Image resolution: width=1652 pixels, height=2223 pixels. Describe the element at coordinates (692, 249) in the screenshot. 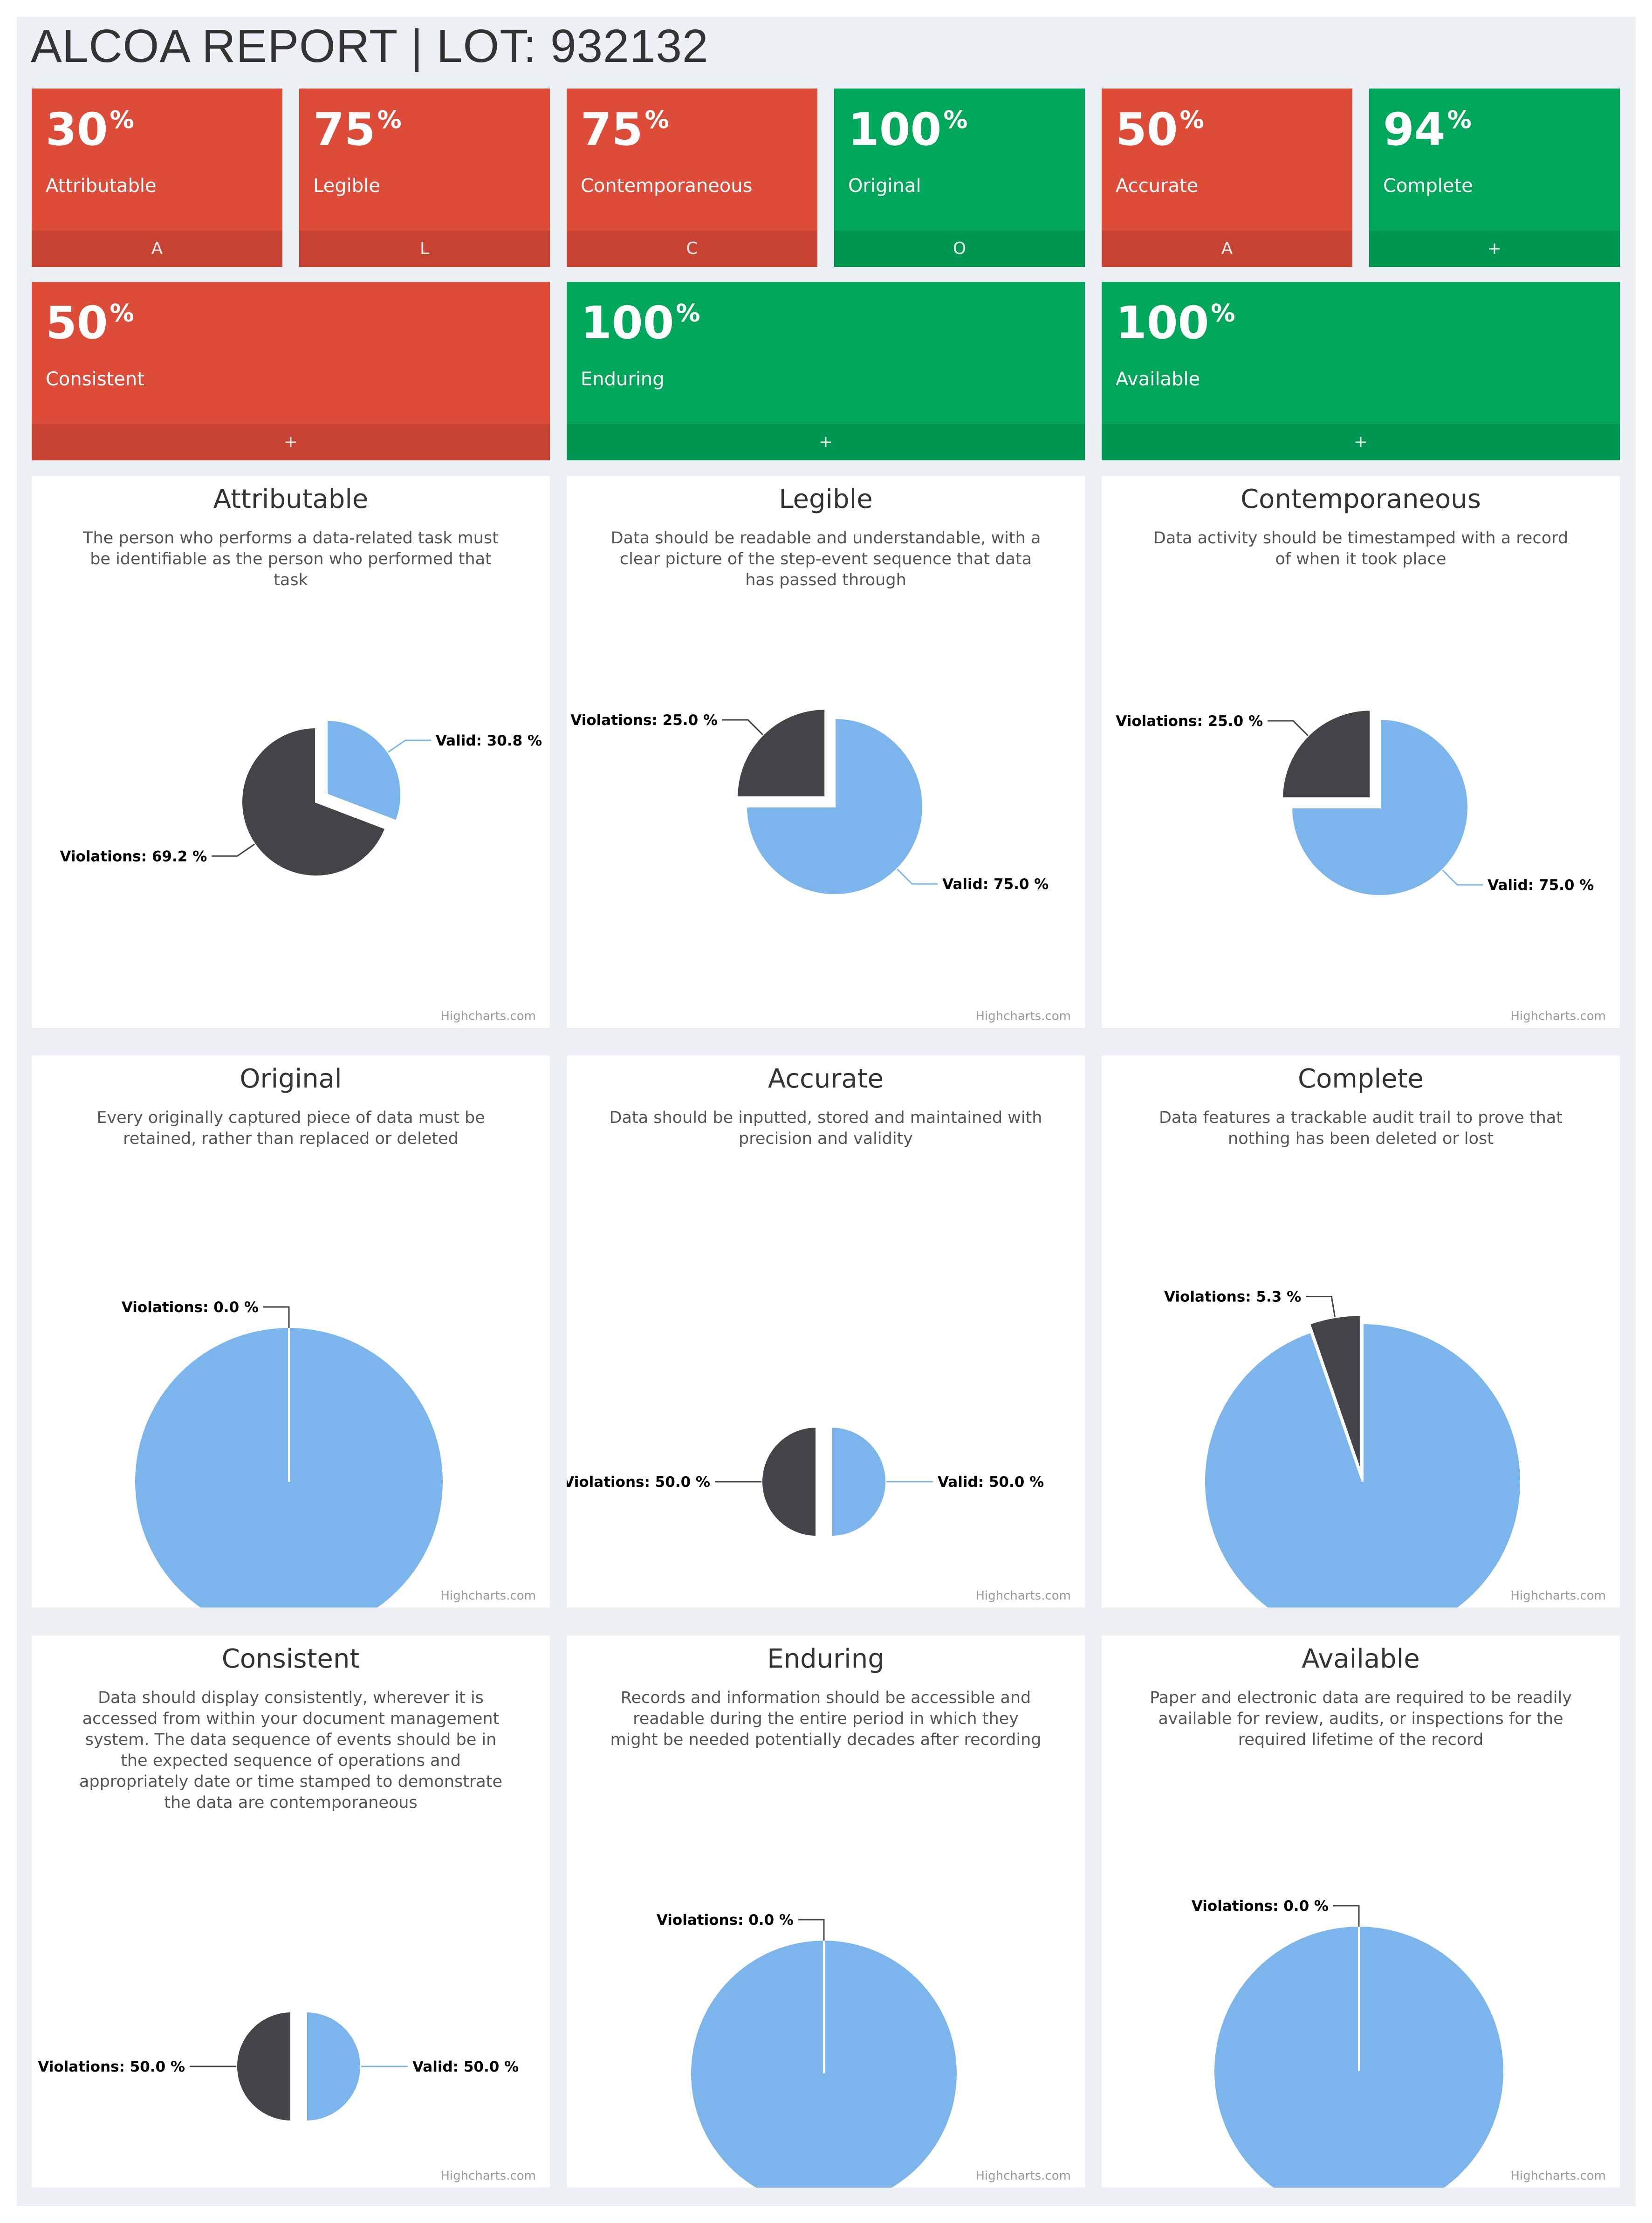

I see `tile-footer-link: C` at that location.